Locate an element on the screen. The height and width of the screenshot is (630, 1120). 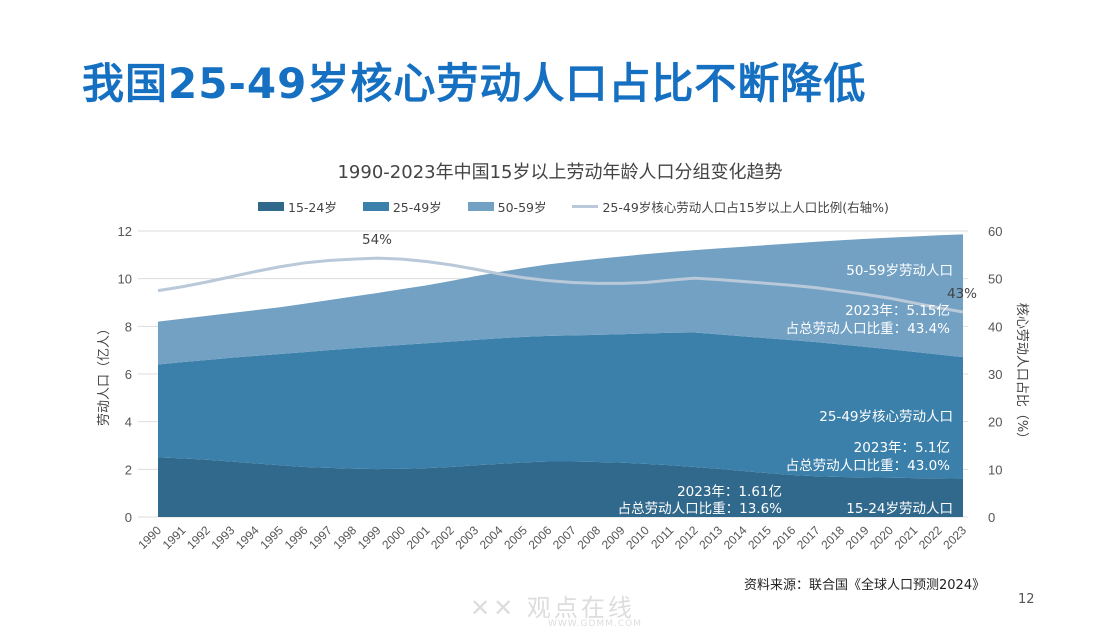
x-tick-label: 1995 is located at coordinates (271, 537).